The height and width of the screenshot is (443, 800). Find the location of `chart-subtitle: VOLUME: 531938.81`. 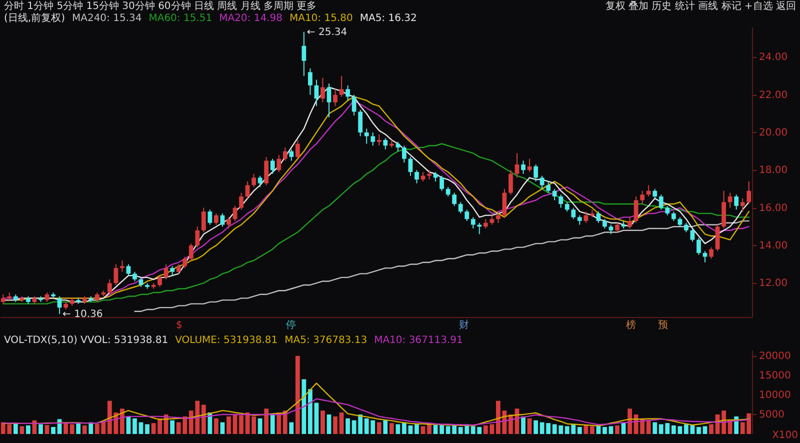

chart-subtitle: VOLUME: 531938.81 is located at coordinates (226, 340).